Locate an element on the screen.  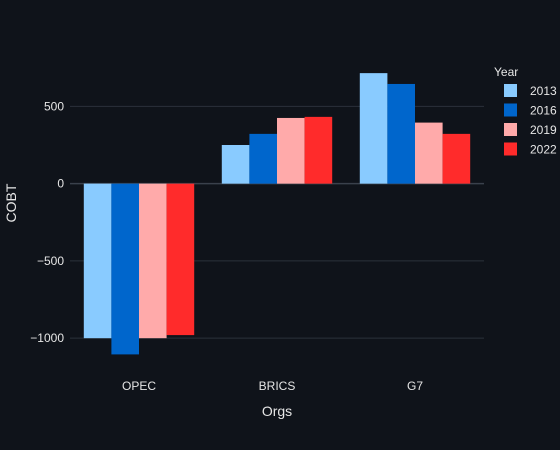
legend-label: 2019 is located at coordinates (543, 130).